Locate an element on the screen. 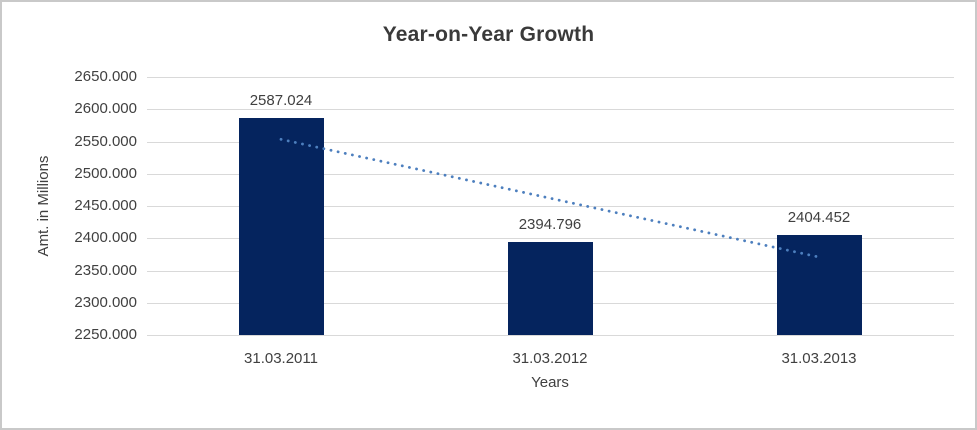 The width and height of the screenshot is (977, 430). x-axis-tick-label: 31.03.2013 is located at coordinates (819, 358).